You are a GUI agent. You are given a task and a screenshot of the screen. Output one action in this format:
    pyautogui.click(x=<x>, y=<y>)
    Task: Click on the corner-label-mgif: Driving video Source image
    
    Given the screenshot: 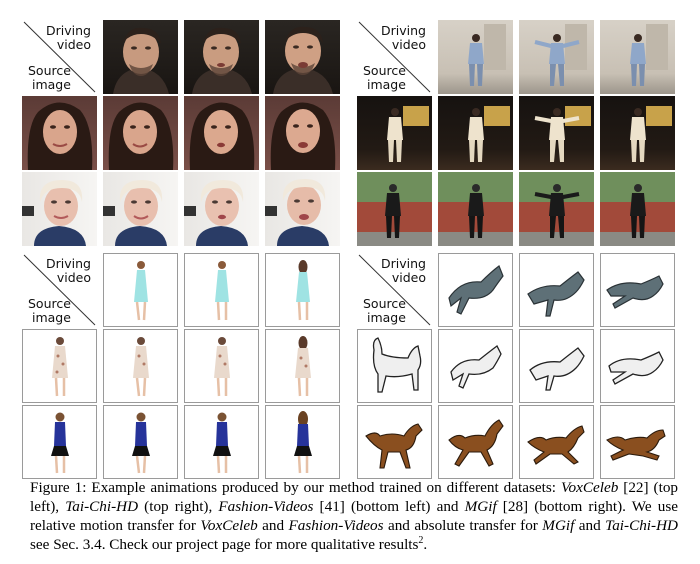 What is the action you would take?
    pyautogui.click(x=394, y=290)
    